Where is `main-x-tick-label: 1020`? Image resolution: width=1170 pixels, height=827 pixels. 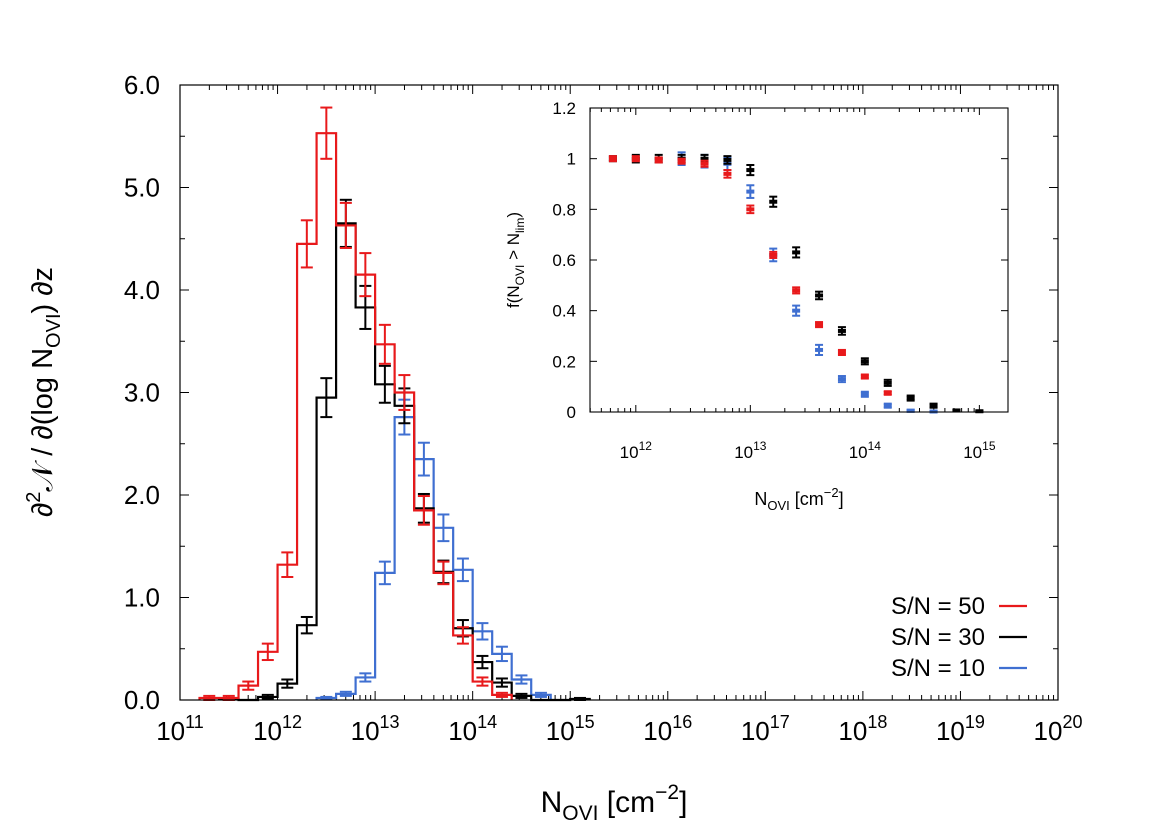
main-x-tick-label: 1020 is located at coordinates (1058, 729).